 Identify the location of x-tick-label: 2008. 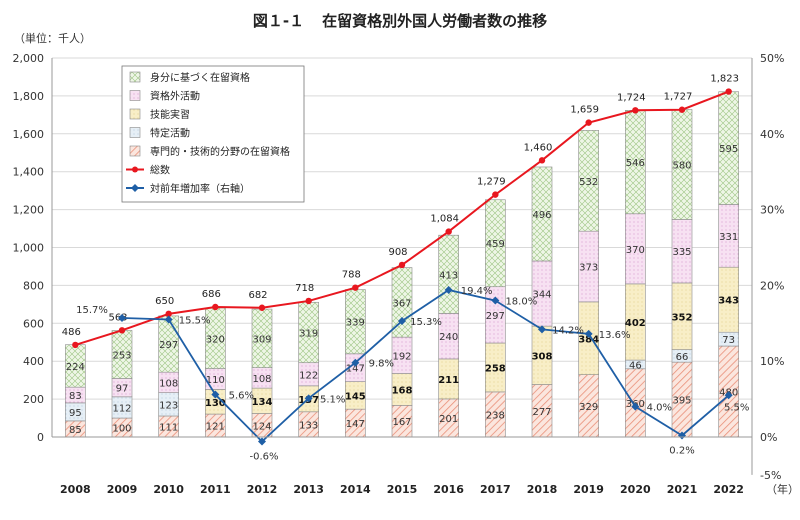
(75, 489).